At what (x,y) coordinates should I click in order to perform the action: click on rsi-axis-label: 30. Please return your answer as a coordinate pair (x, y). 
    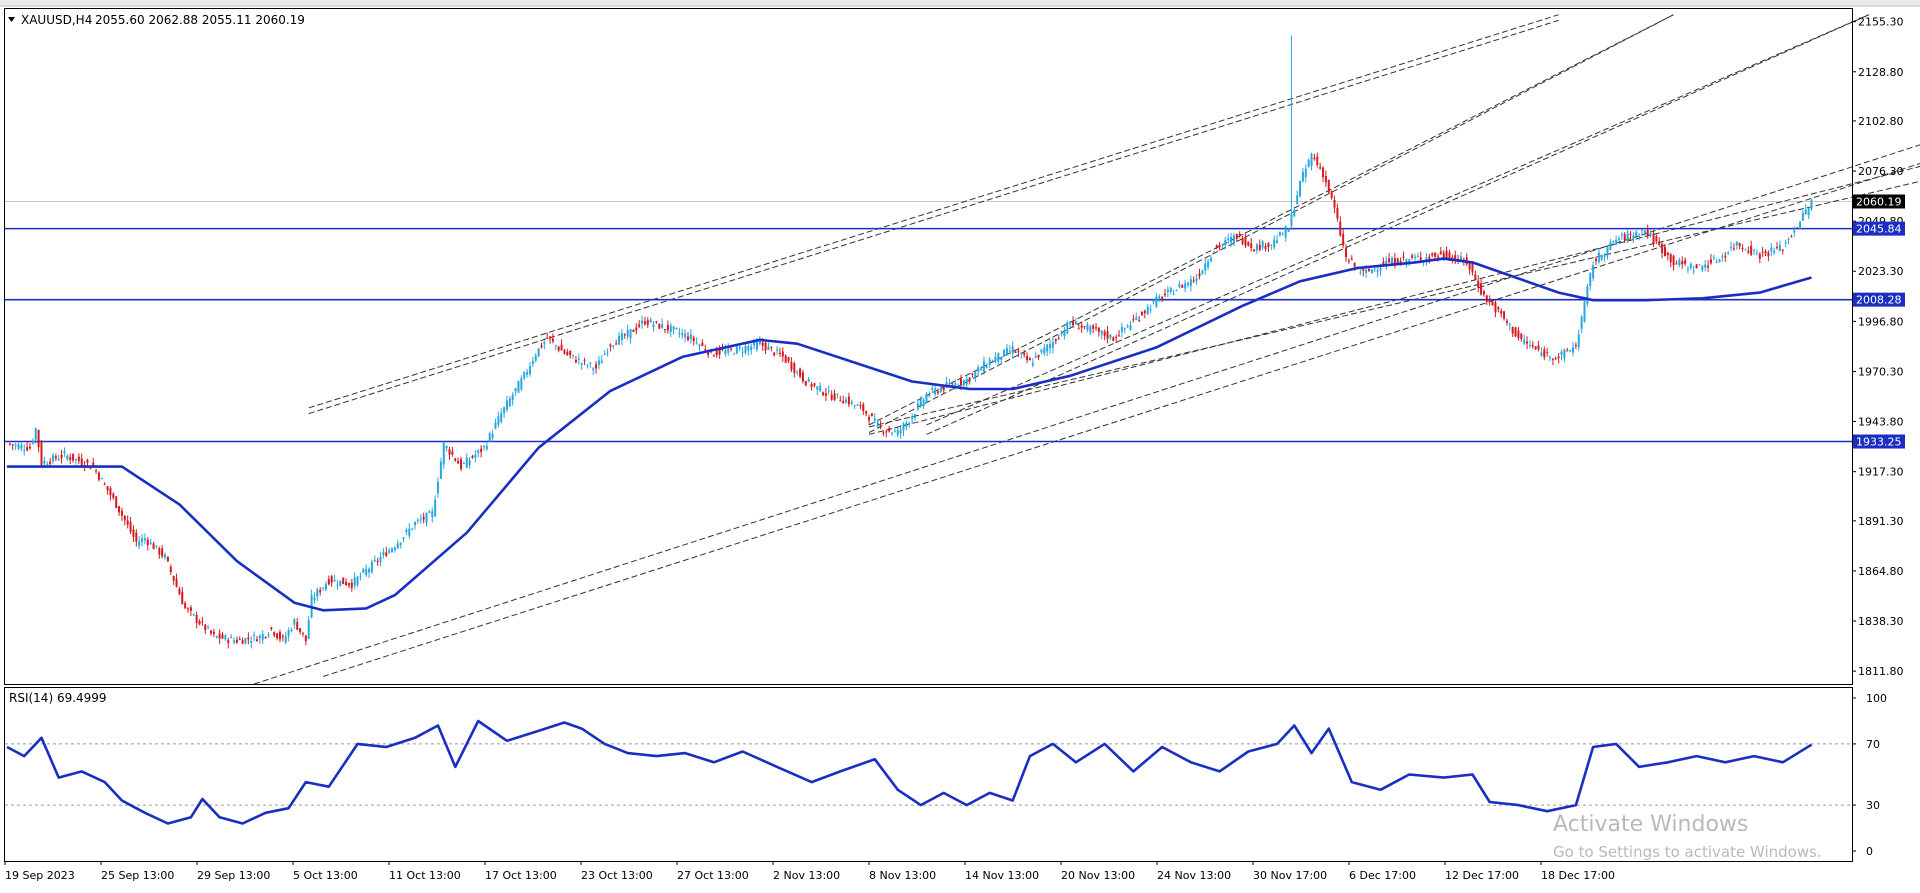
    Looking at the image, I should click on (1873, 805).